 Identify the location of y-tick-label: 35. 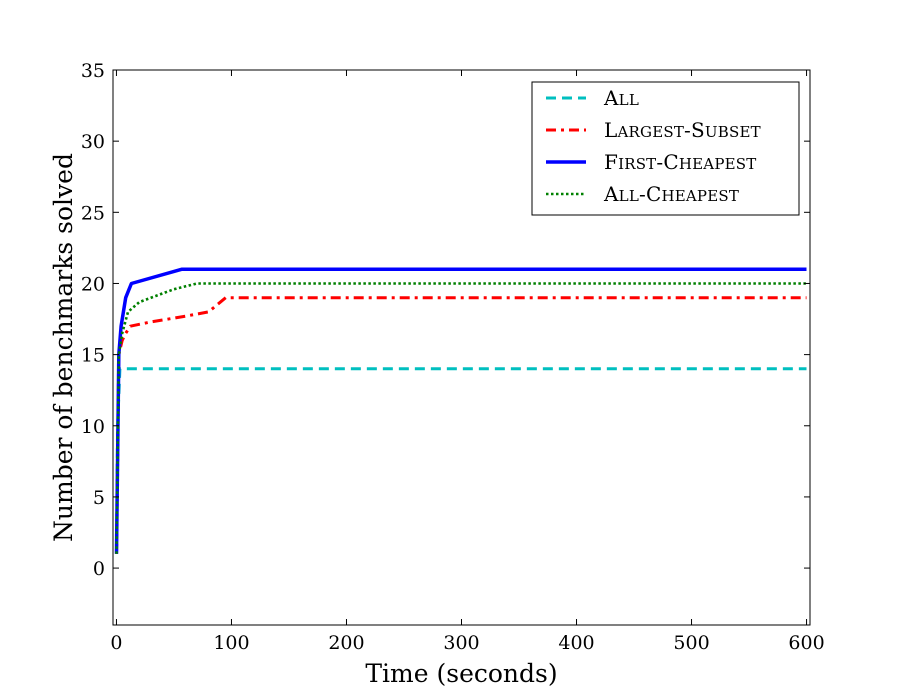
(93, 71).